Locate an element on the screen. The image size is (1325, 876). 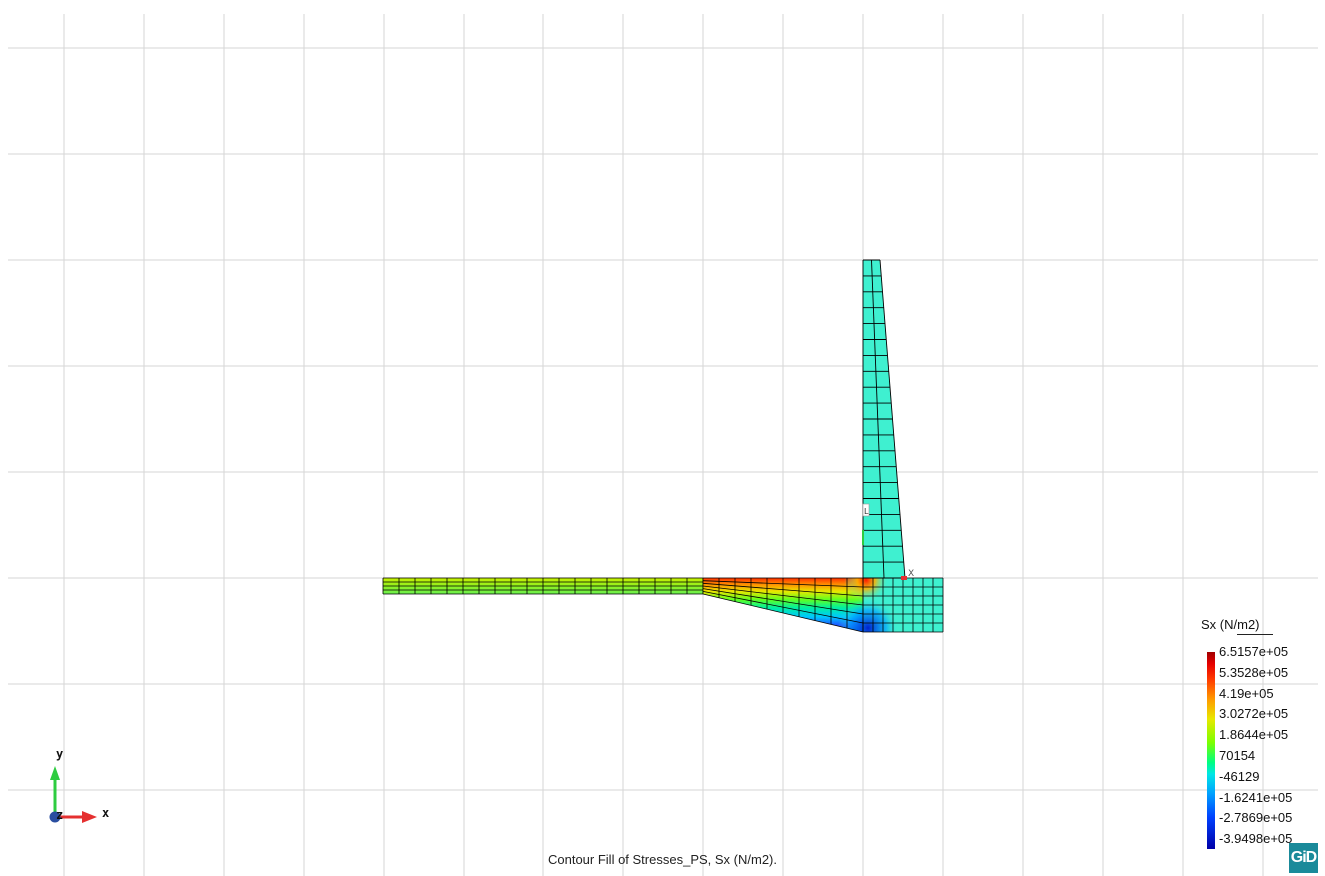
legend-value-7: -1.6241e+05 is located at coordinates (1256, 797).